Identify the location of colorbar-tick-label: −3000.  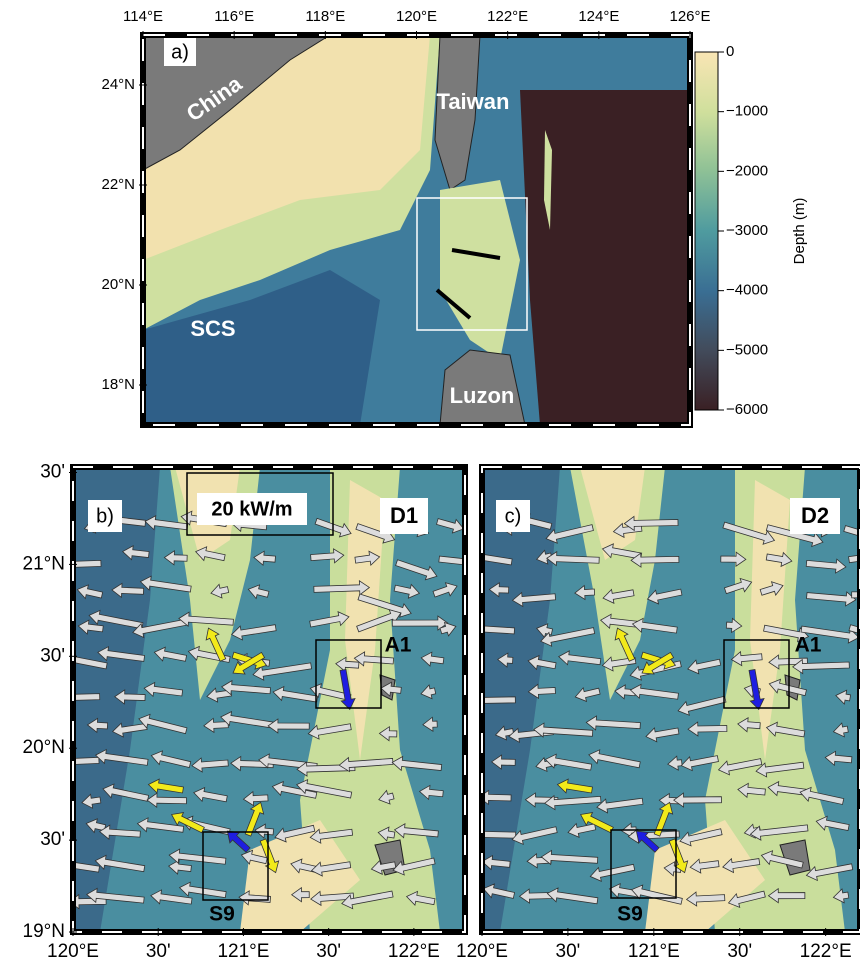
(747, 230).